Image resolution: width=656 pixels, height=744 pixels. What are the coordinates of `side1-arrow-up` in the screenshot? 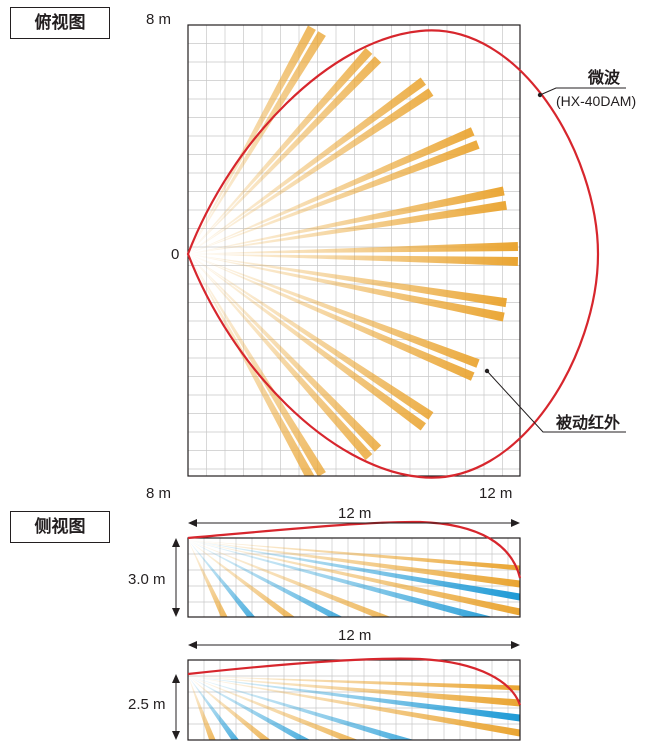 It's located at (176, 542).